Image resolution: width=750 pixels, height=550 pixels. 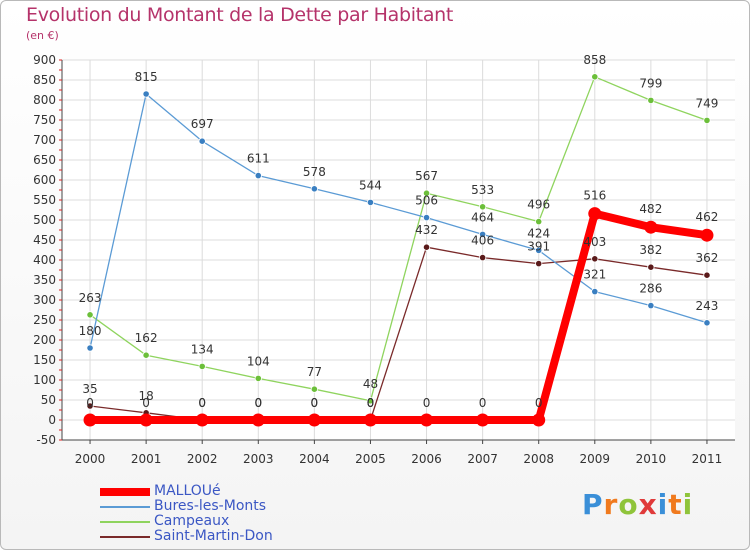 What do you see at coordinates (44, 120) in the screenshot?
I see `y-tick-label: 750` at bounding box center [44, 120].